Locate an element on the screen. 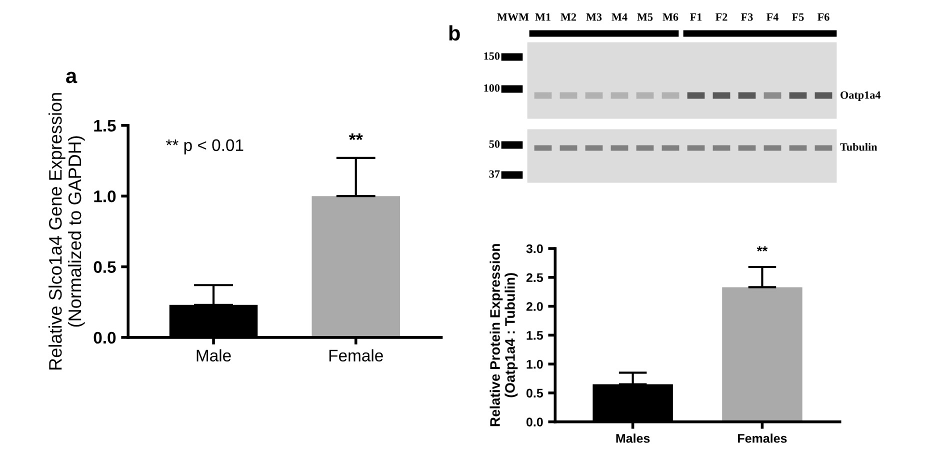  text: 100 is located at coordinates (492, 88).